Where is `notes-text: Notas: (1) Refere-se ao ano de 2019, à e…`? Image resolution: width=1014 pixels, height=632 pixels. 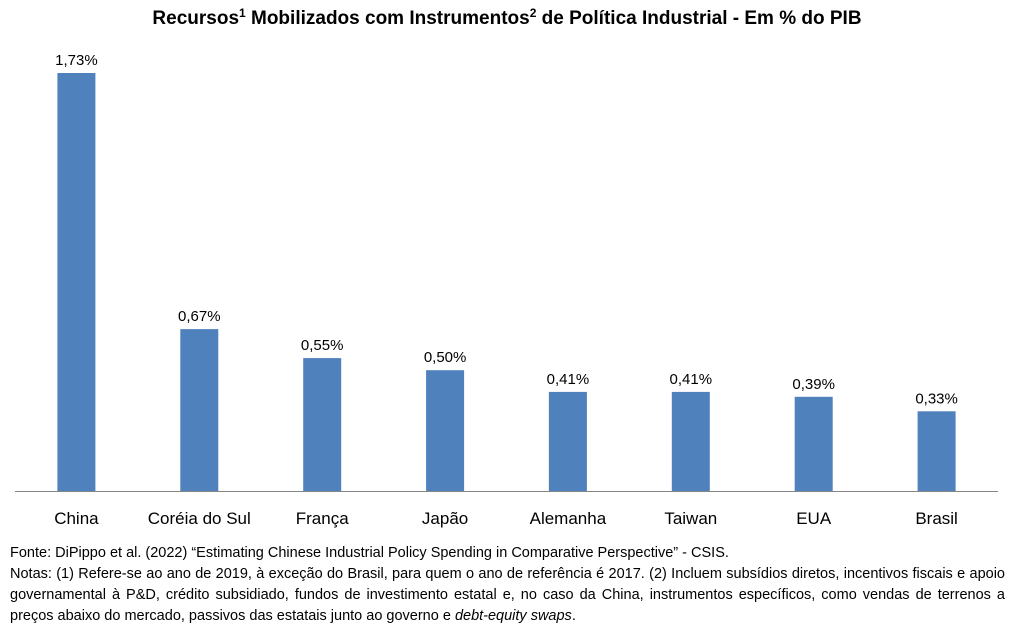
notes-text: Notas: (1) Refere-se ao ano de 2019, à e… is located at coordinates (507, 595).